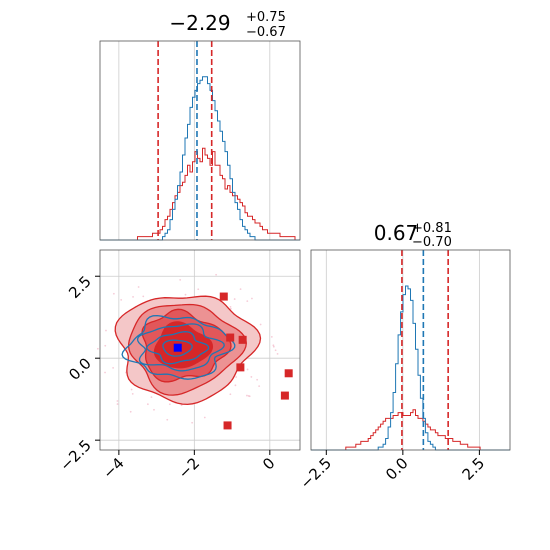  I want to click on contour-ytick-label: −2.5, so click(75, 455).